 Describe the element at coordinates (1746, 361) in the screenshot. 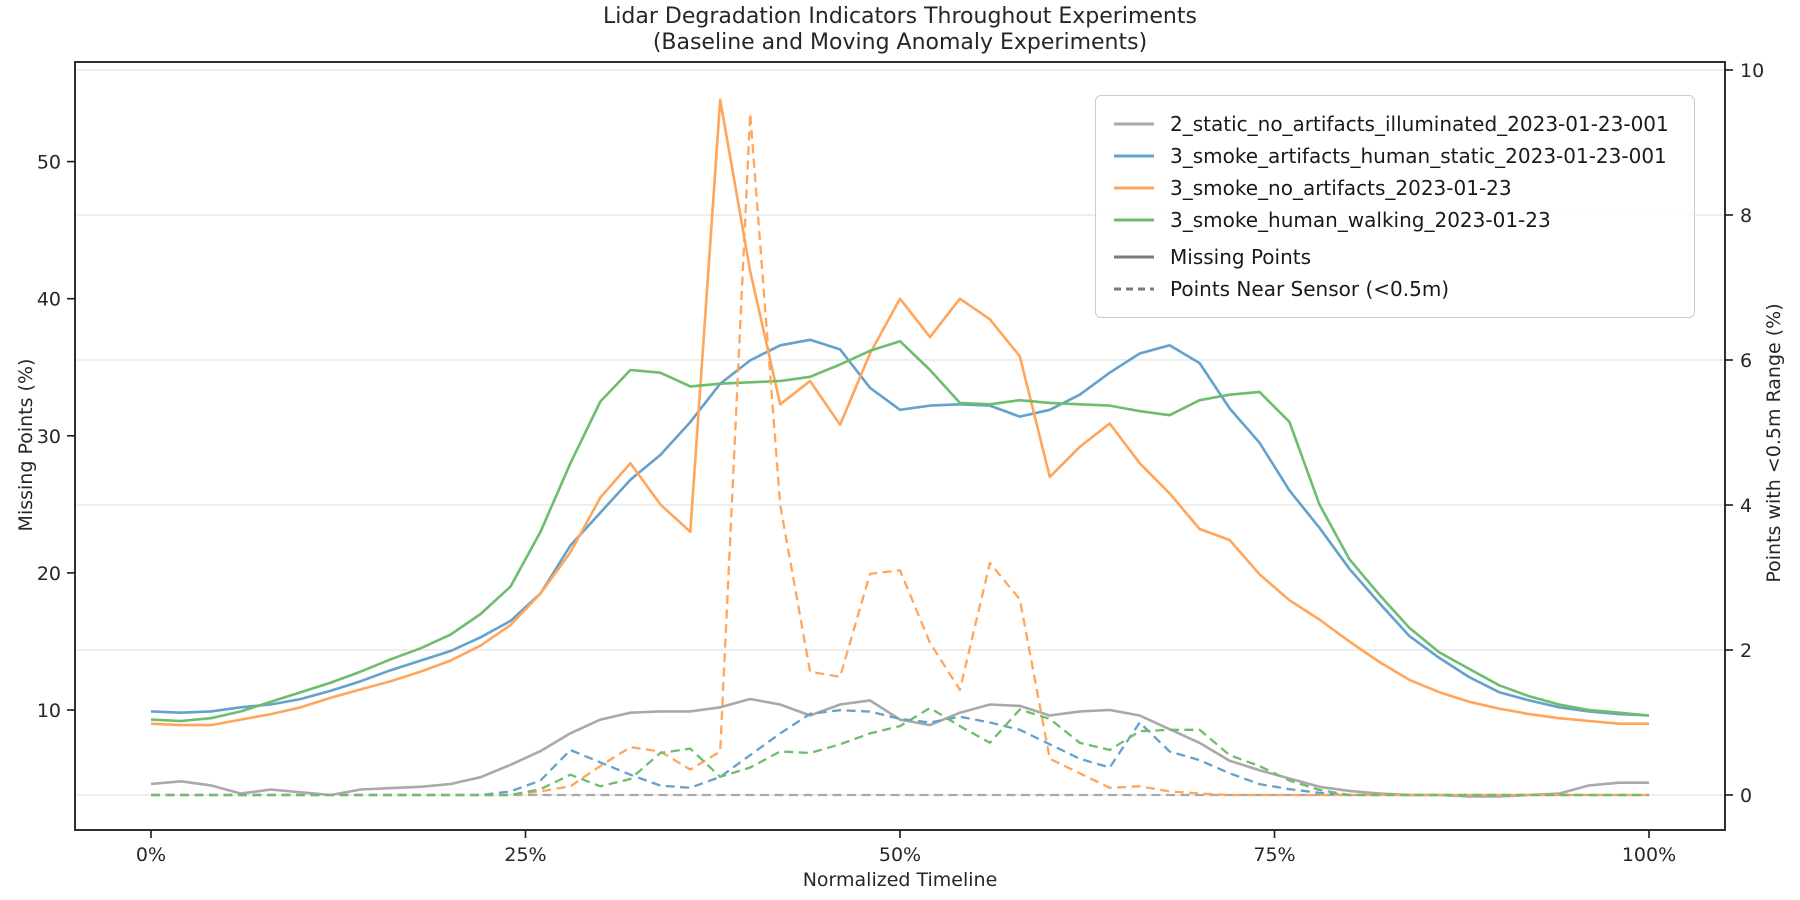

I see `tick-label-y-right-6: 6` at that location.